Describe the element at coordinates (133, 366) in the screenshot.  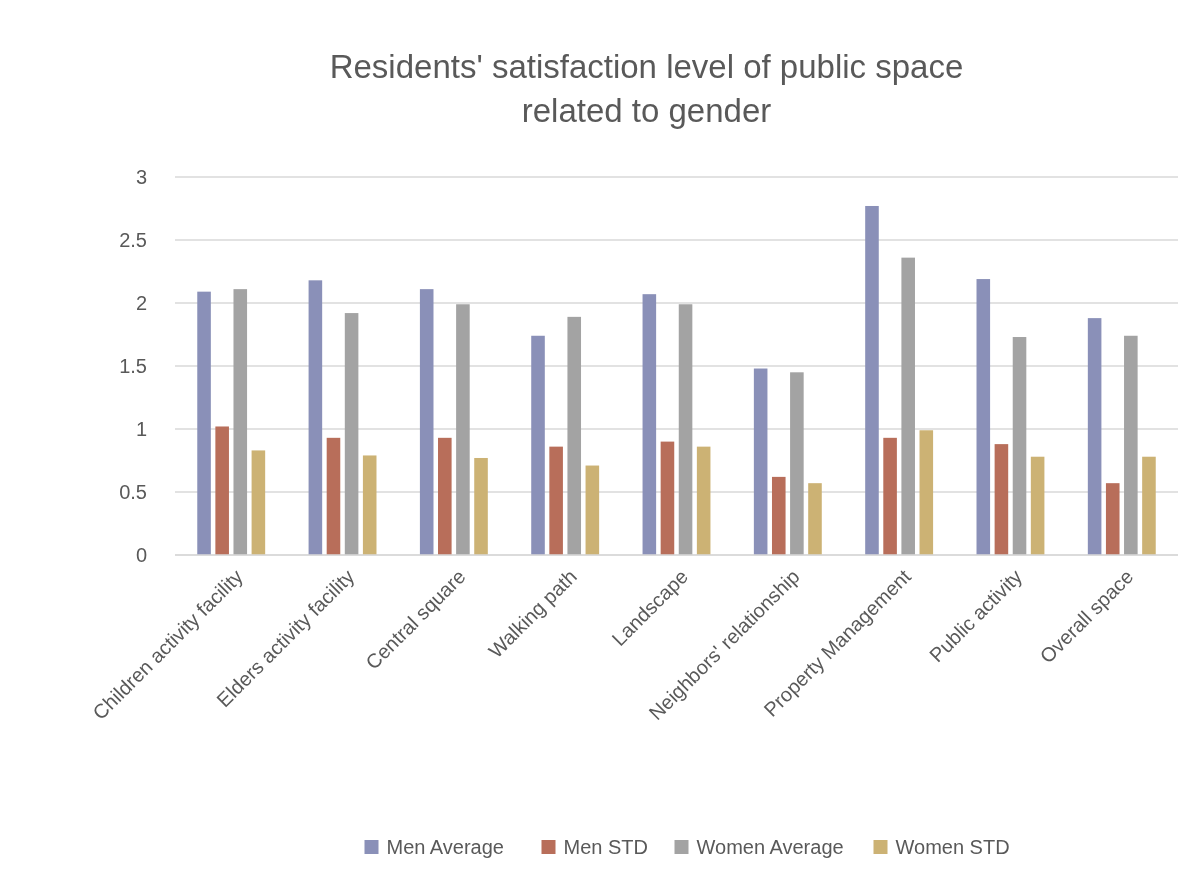
I see `y-tick-label: 1.5` at that location.